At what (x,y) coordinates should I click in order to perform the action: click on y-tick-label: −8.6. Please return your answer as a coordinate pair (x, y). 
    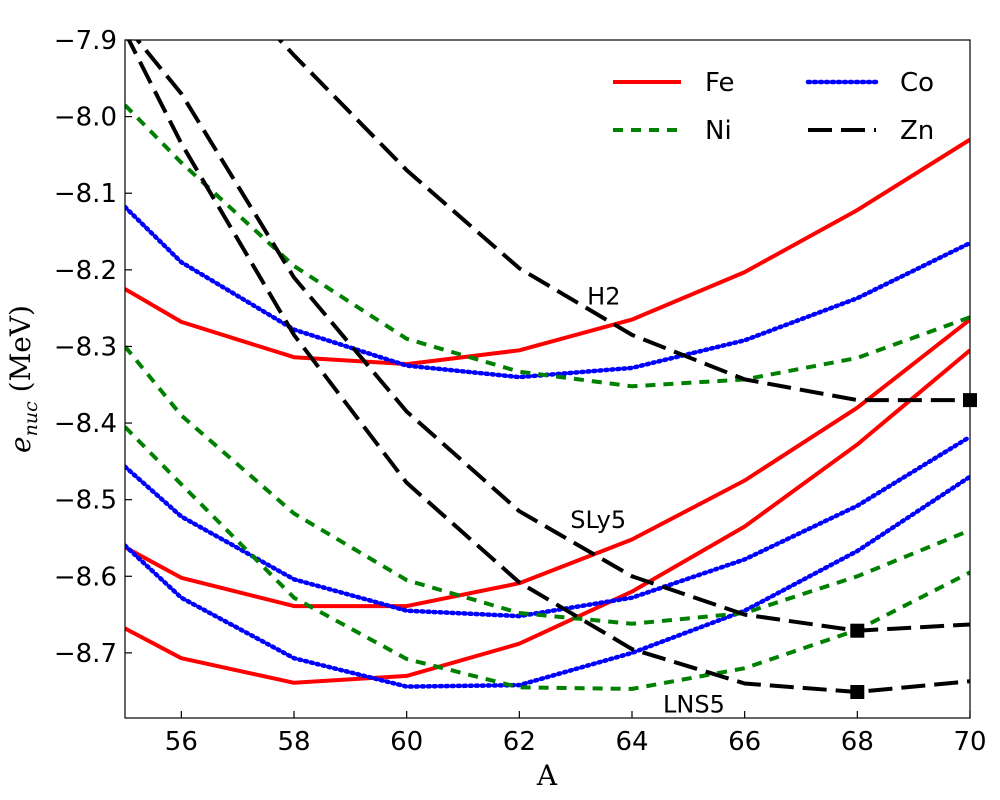
    Looking at the image, I should click on (85, 577).